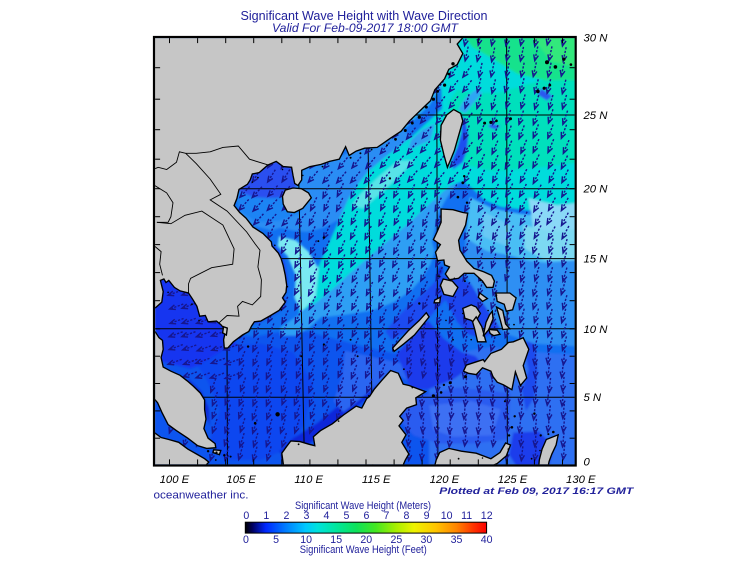 The width and height of the screenshot is (755, 565). What do you see at coordinates (487, 540) in the screenshot?
I see `svg-text: 40` at bounding box center [487, 540].